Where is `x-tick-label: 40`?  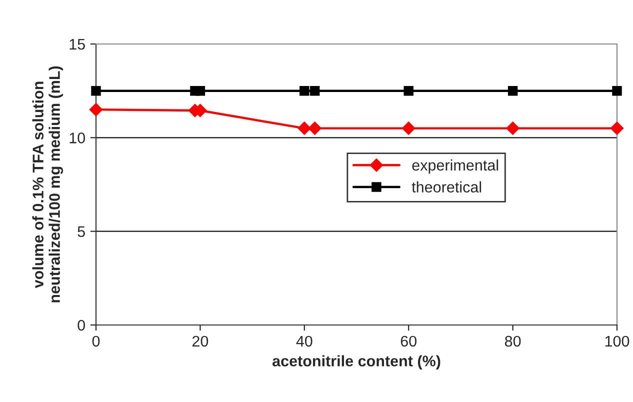
x-tick-label: 40 is located at coordinates (304, 341).